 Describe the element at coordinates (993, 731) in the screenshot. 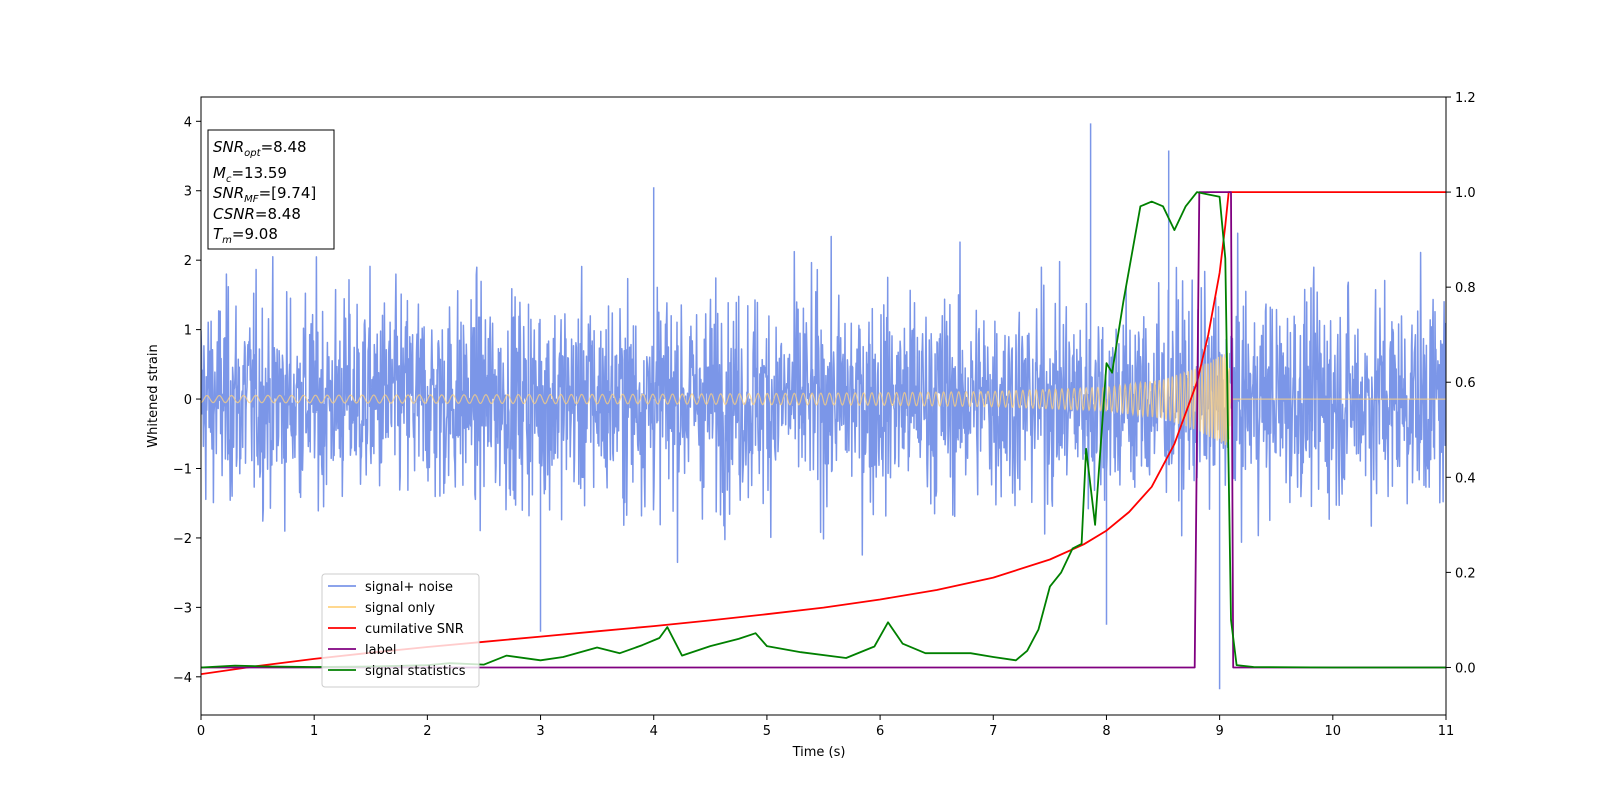

I see `x-tick-label: 7` at that location.